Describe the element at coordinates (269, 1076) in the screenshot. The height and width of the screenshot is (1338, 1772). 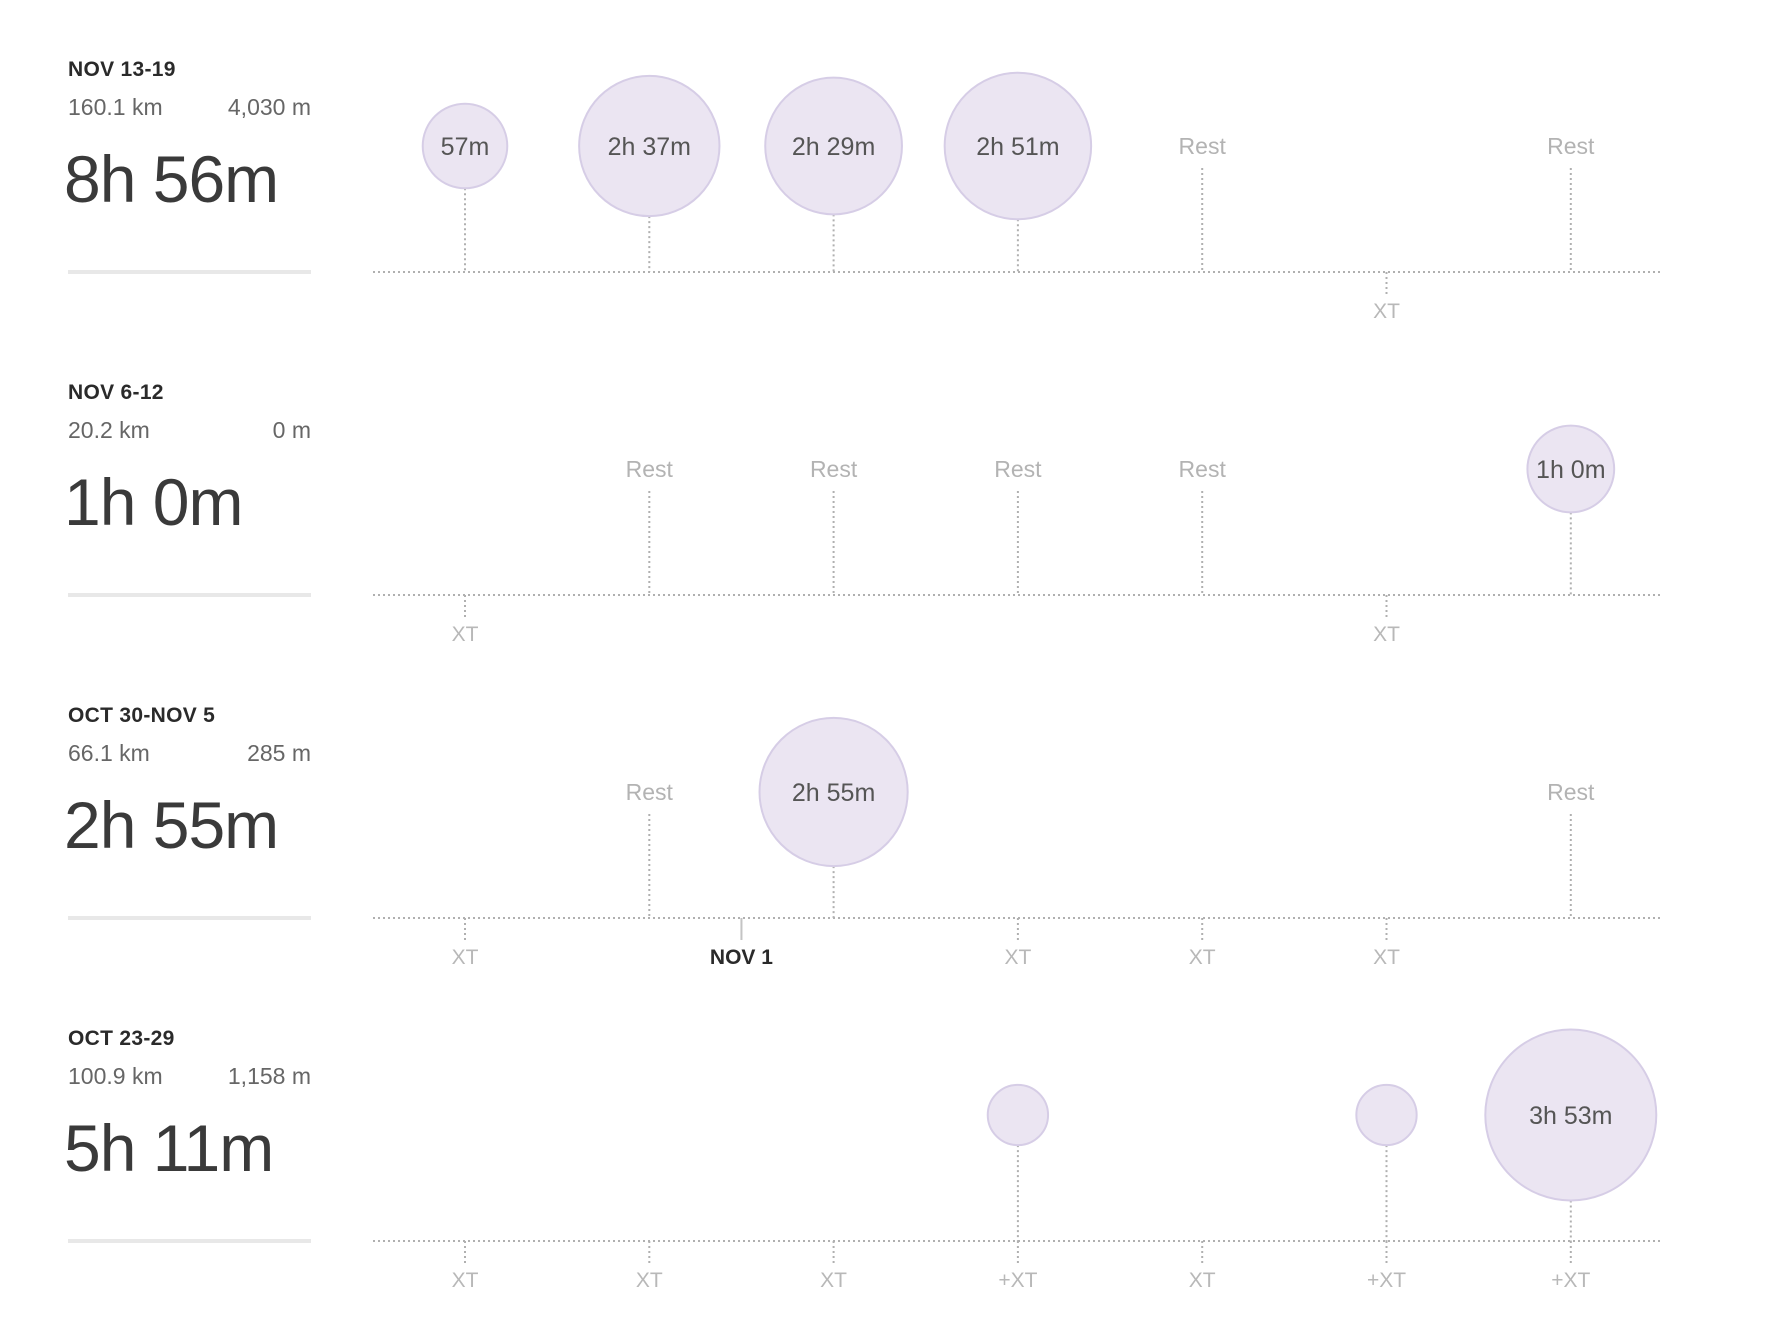
I see `week-elevation: 1,158 m` at that location.